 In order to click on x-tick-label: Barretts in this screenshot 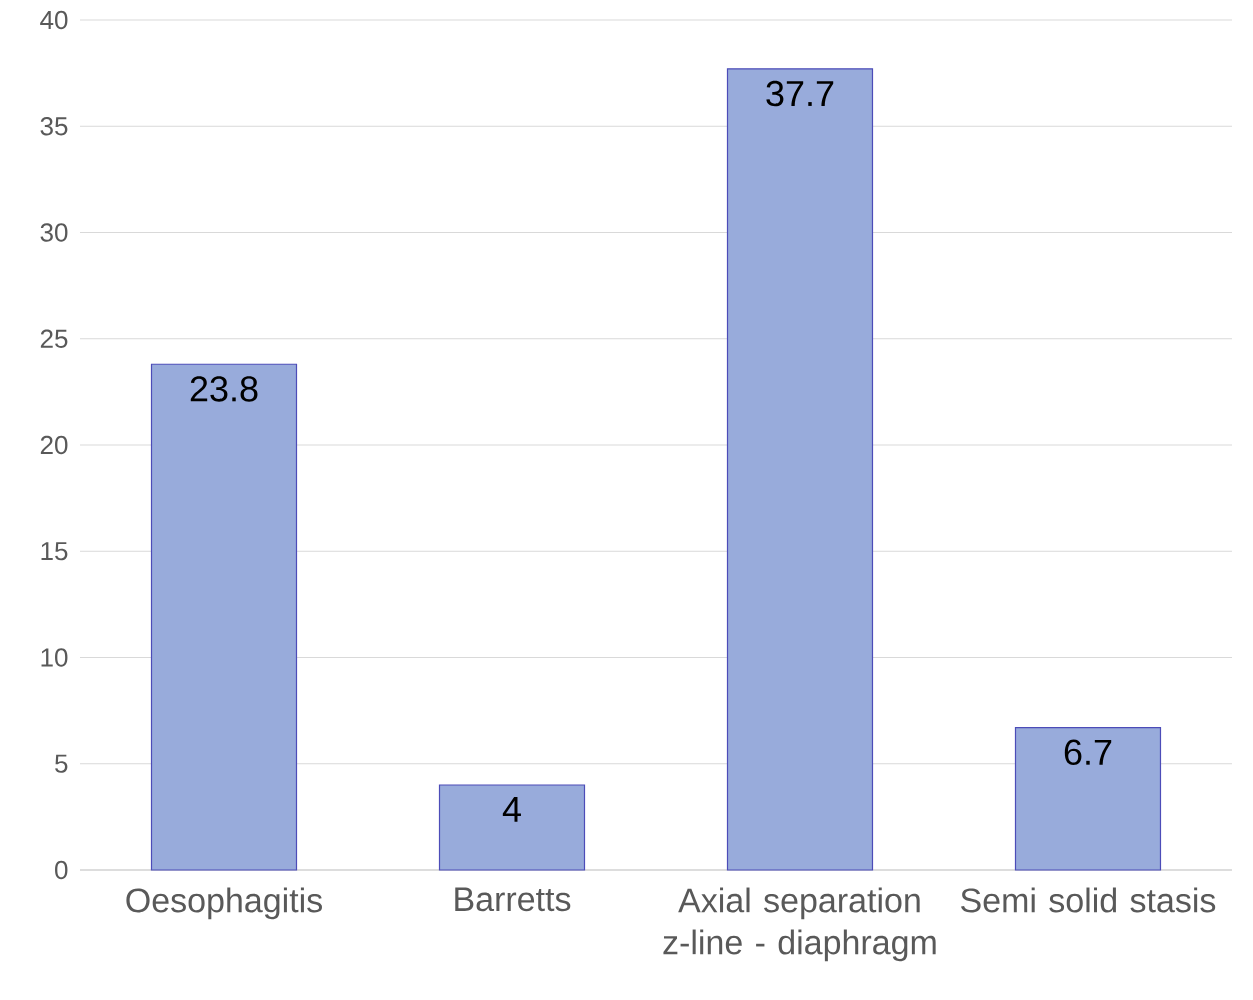, I will do `click(513, 899)`.